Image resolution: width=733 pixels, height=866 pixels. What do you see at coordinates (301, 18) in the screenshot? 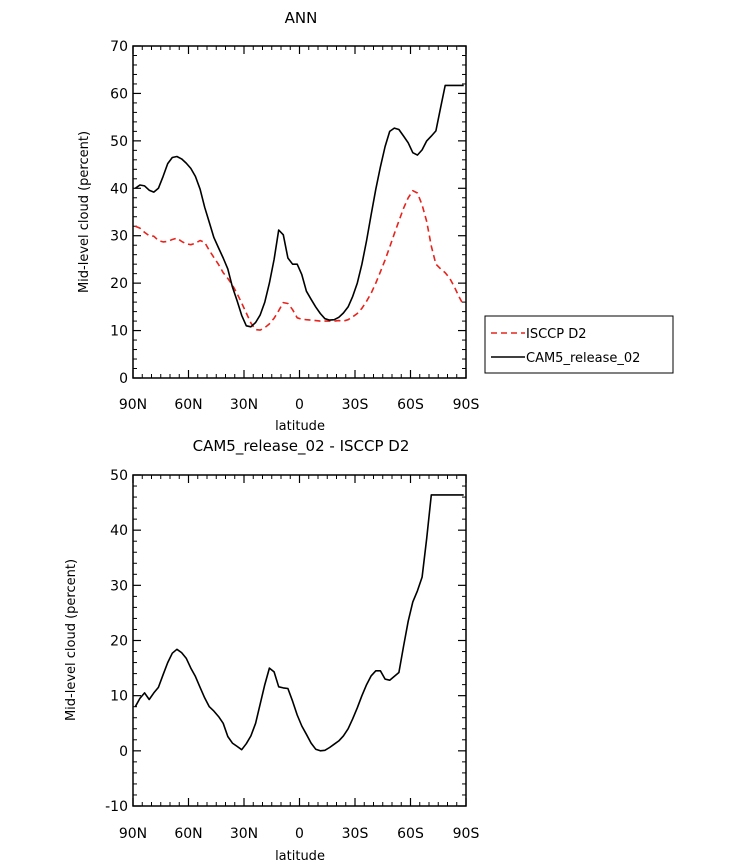
I see `chart-title: ANN` at bounding box center [301, 18].